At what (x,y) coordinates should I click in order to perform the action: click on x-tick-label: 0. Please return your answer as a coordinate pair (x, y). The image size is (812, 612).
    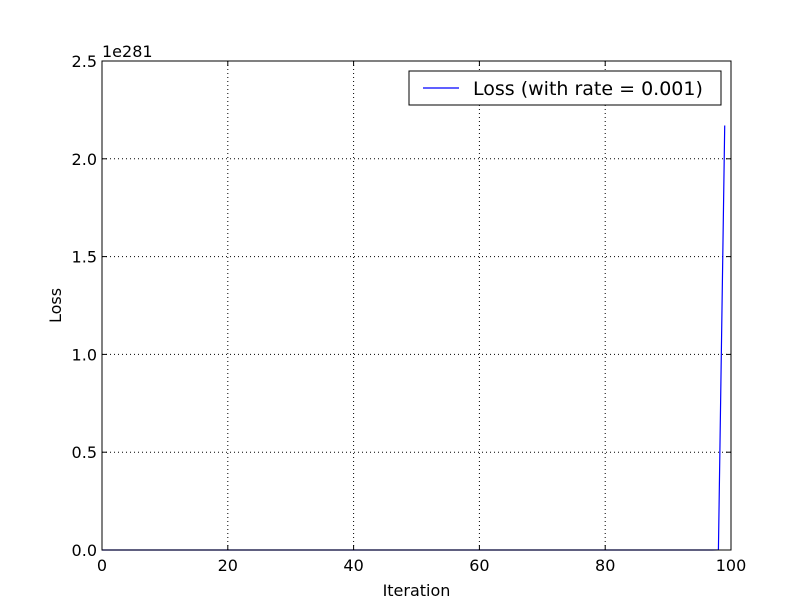
    Looking at the image, I should click on (102, 565).